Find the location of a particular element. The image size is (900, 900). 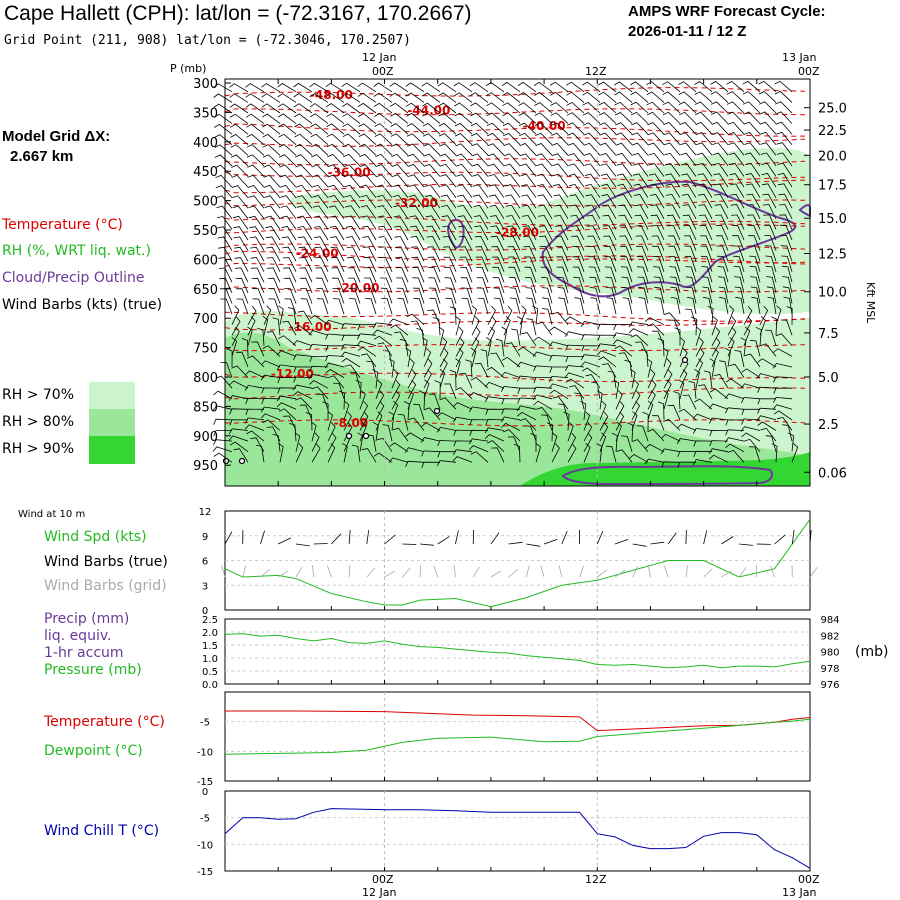

precip-tick-label: 1.0 is located at coordinates (210, 659).